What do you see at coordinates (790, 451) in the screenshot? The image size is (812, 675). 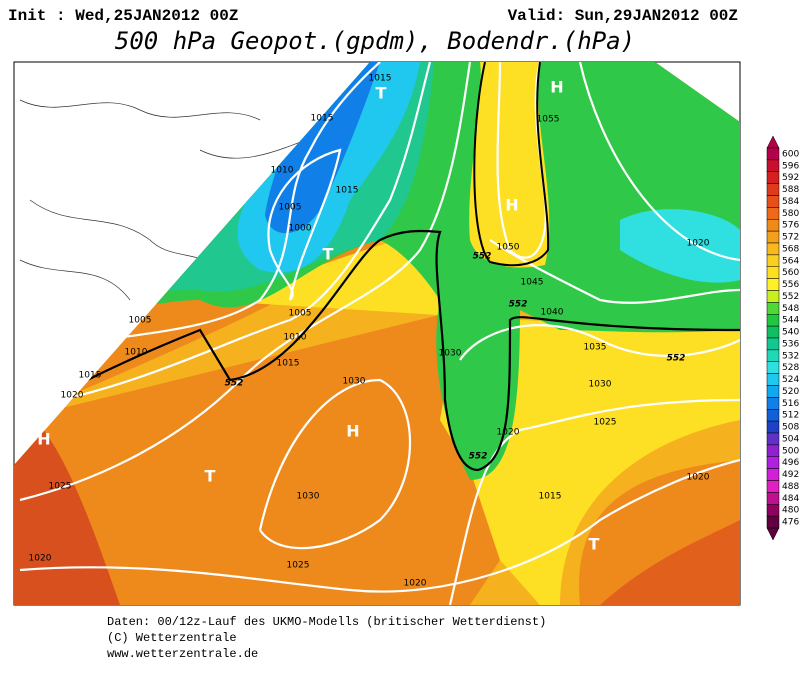 I see `colorbar-tick-label: 500` at bounding box center [790, 451].